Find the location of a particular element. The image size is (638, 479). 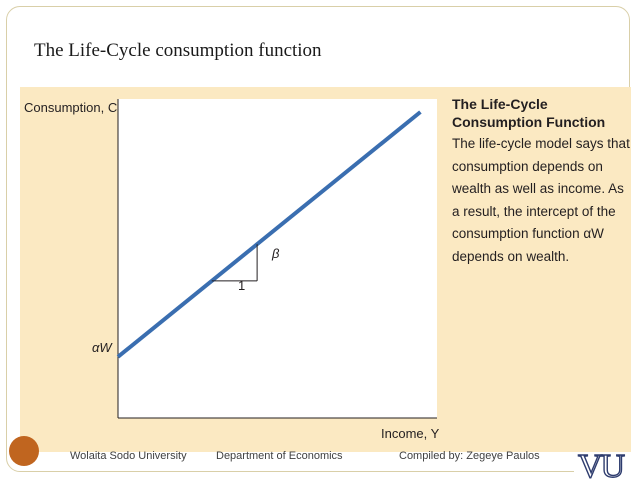

slide-number-badge is located at coordinates (24, 451).